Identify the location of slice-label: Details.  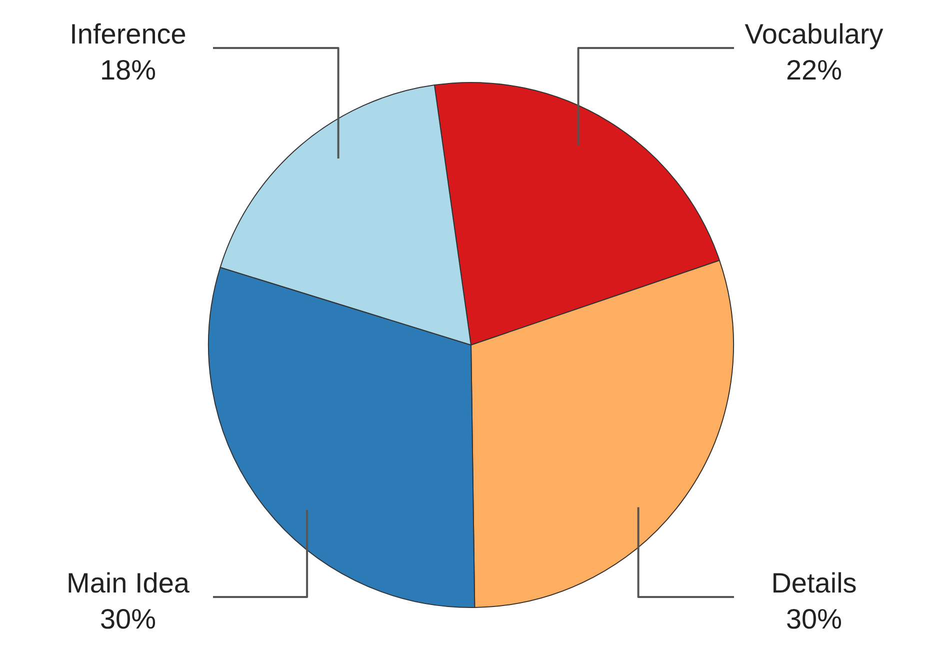
(814, 583).